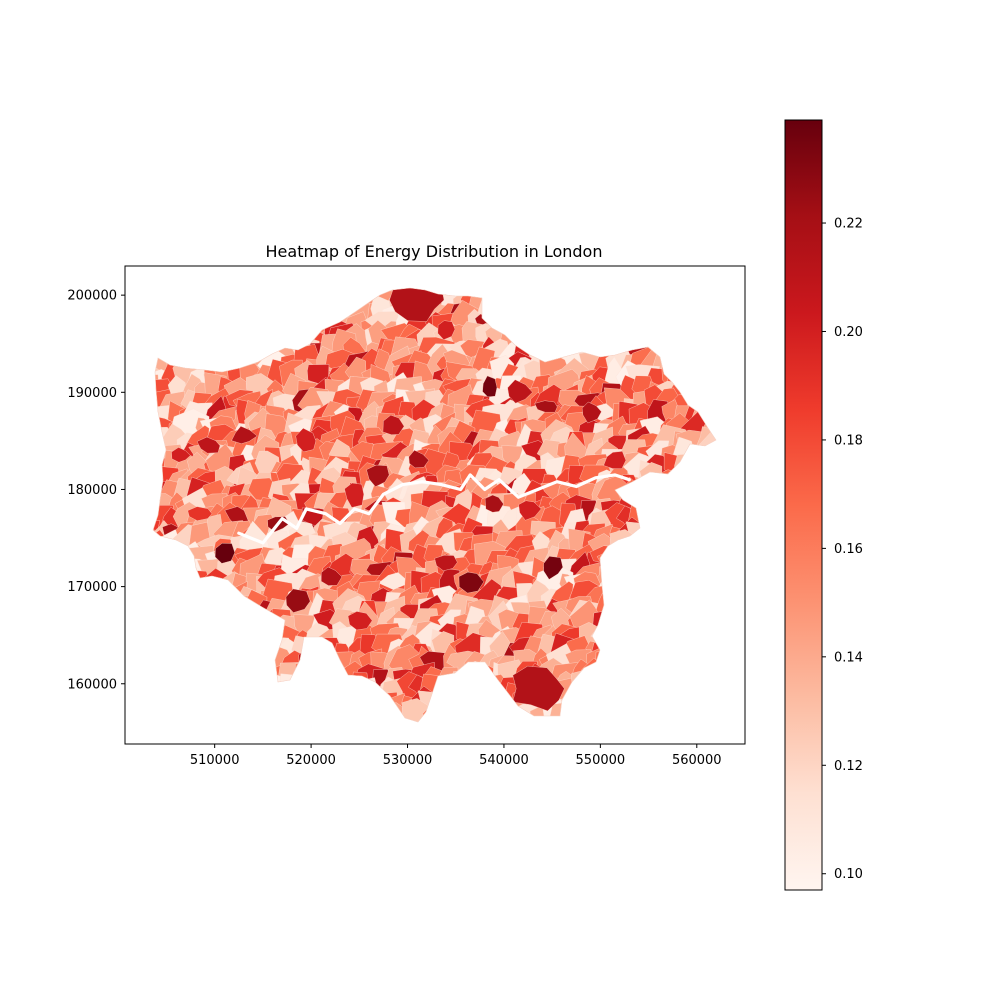 The image size is (1000, 1000). Describe the element at coordinates (215, 760) in the screenshot. I see `x-tick-label: 510000` at that location.